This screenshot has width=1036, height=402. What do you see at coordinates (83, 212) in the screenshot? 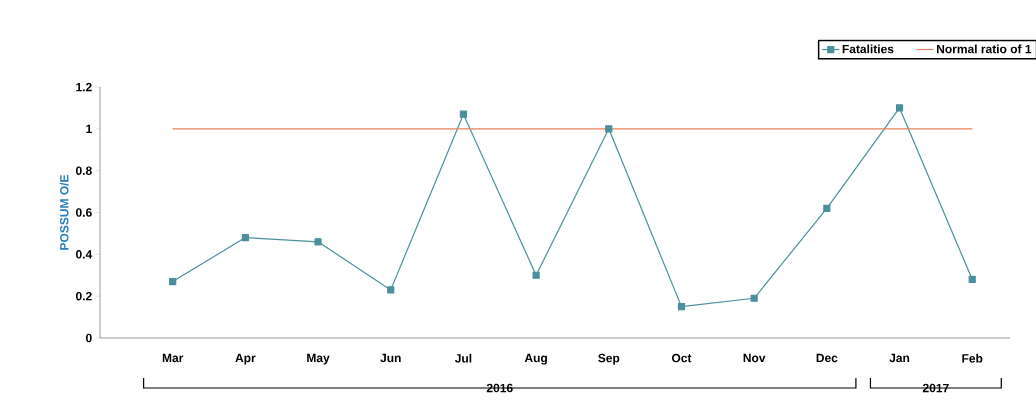
I see `y-tick-label: 0.6` at bounding box center [83, 212].